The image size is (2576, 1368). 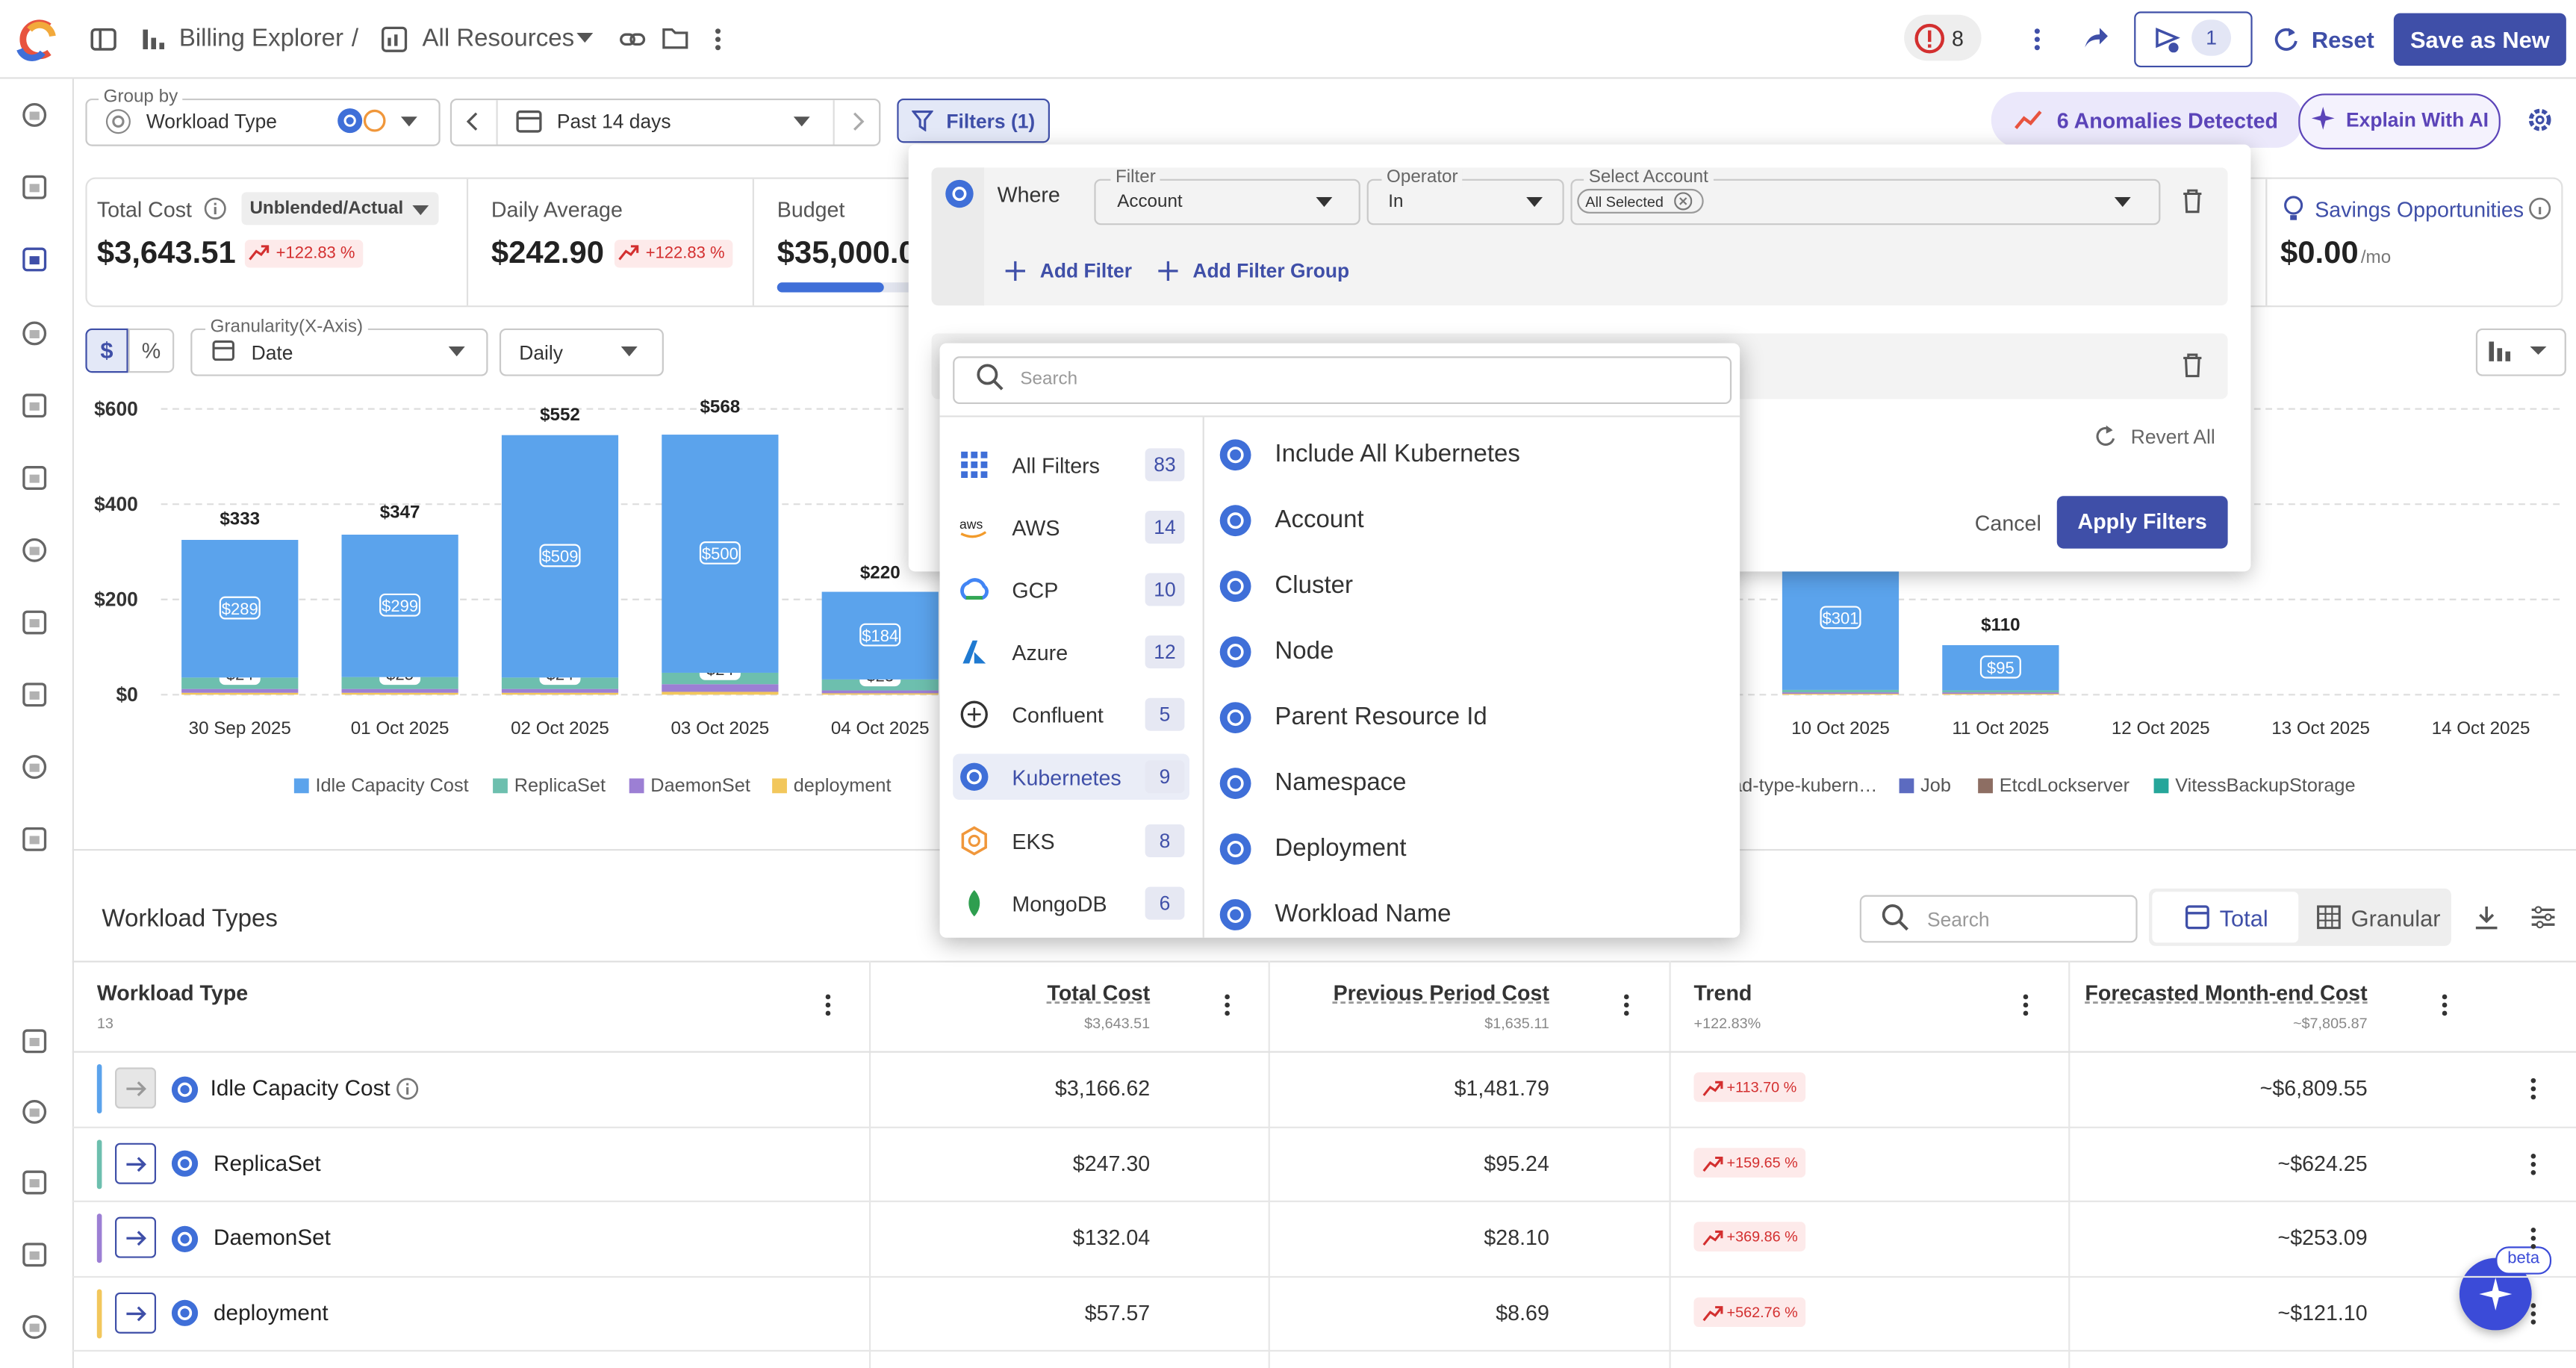 I want to click on columns-icon, so click(x=2543, y=917).